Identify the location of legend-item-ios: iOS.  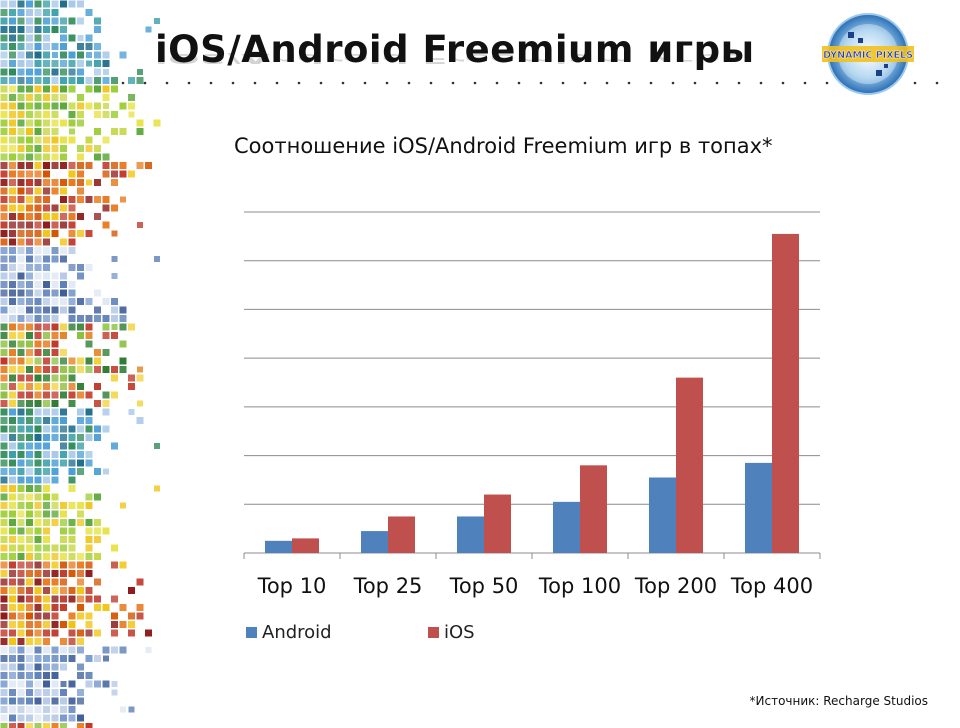
(451, 632).